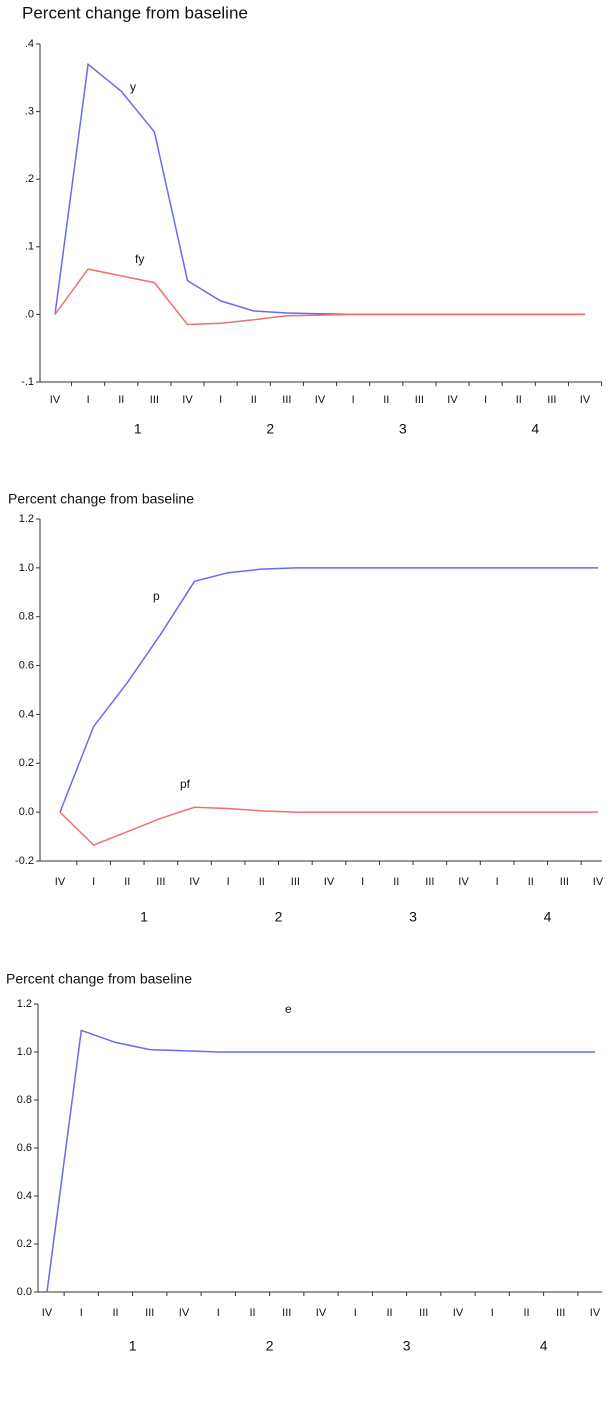 This screenshot has height=1414, width=608. I want to click on y-tick-label: .3, so click(29, 112).